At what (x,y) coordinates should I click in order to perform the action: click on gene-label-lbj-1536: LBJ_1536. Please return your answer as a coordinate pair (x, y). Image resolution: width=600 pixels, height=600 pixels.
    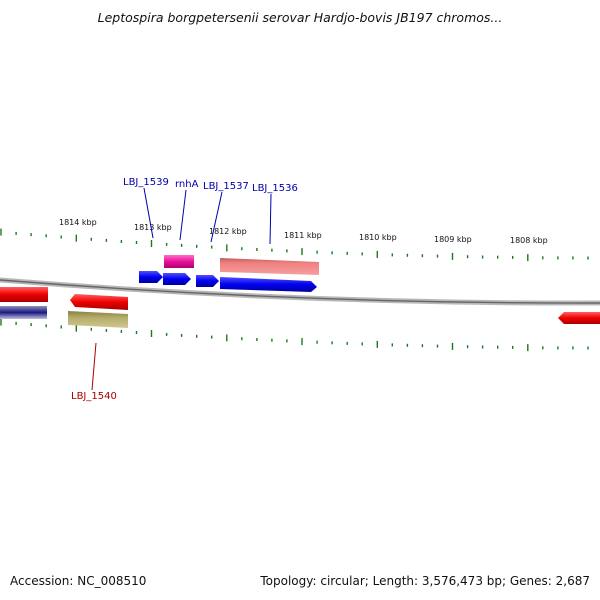
    Looking at the image, I should click on (275, 188).